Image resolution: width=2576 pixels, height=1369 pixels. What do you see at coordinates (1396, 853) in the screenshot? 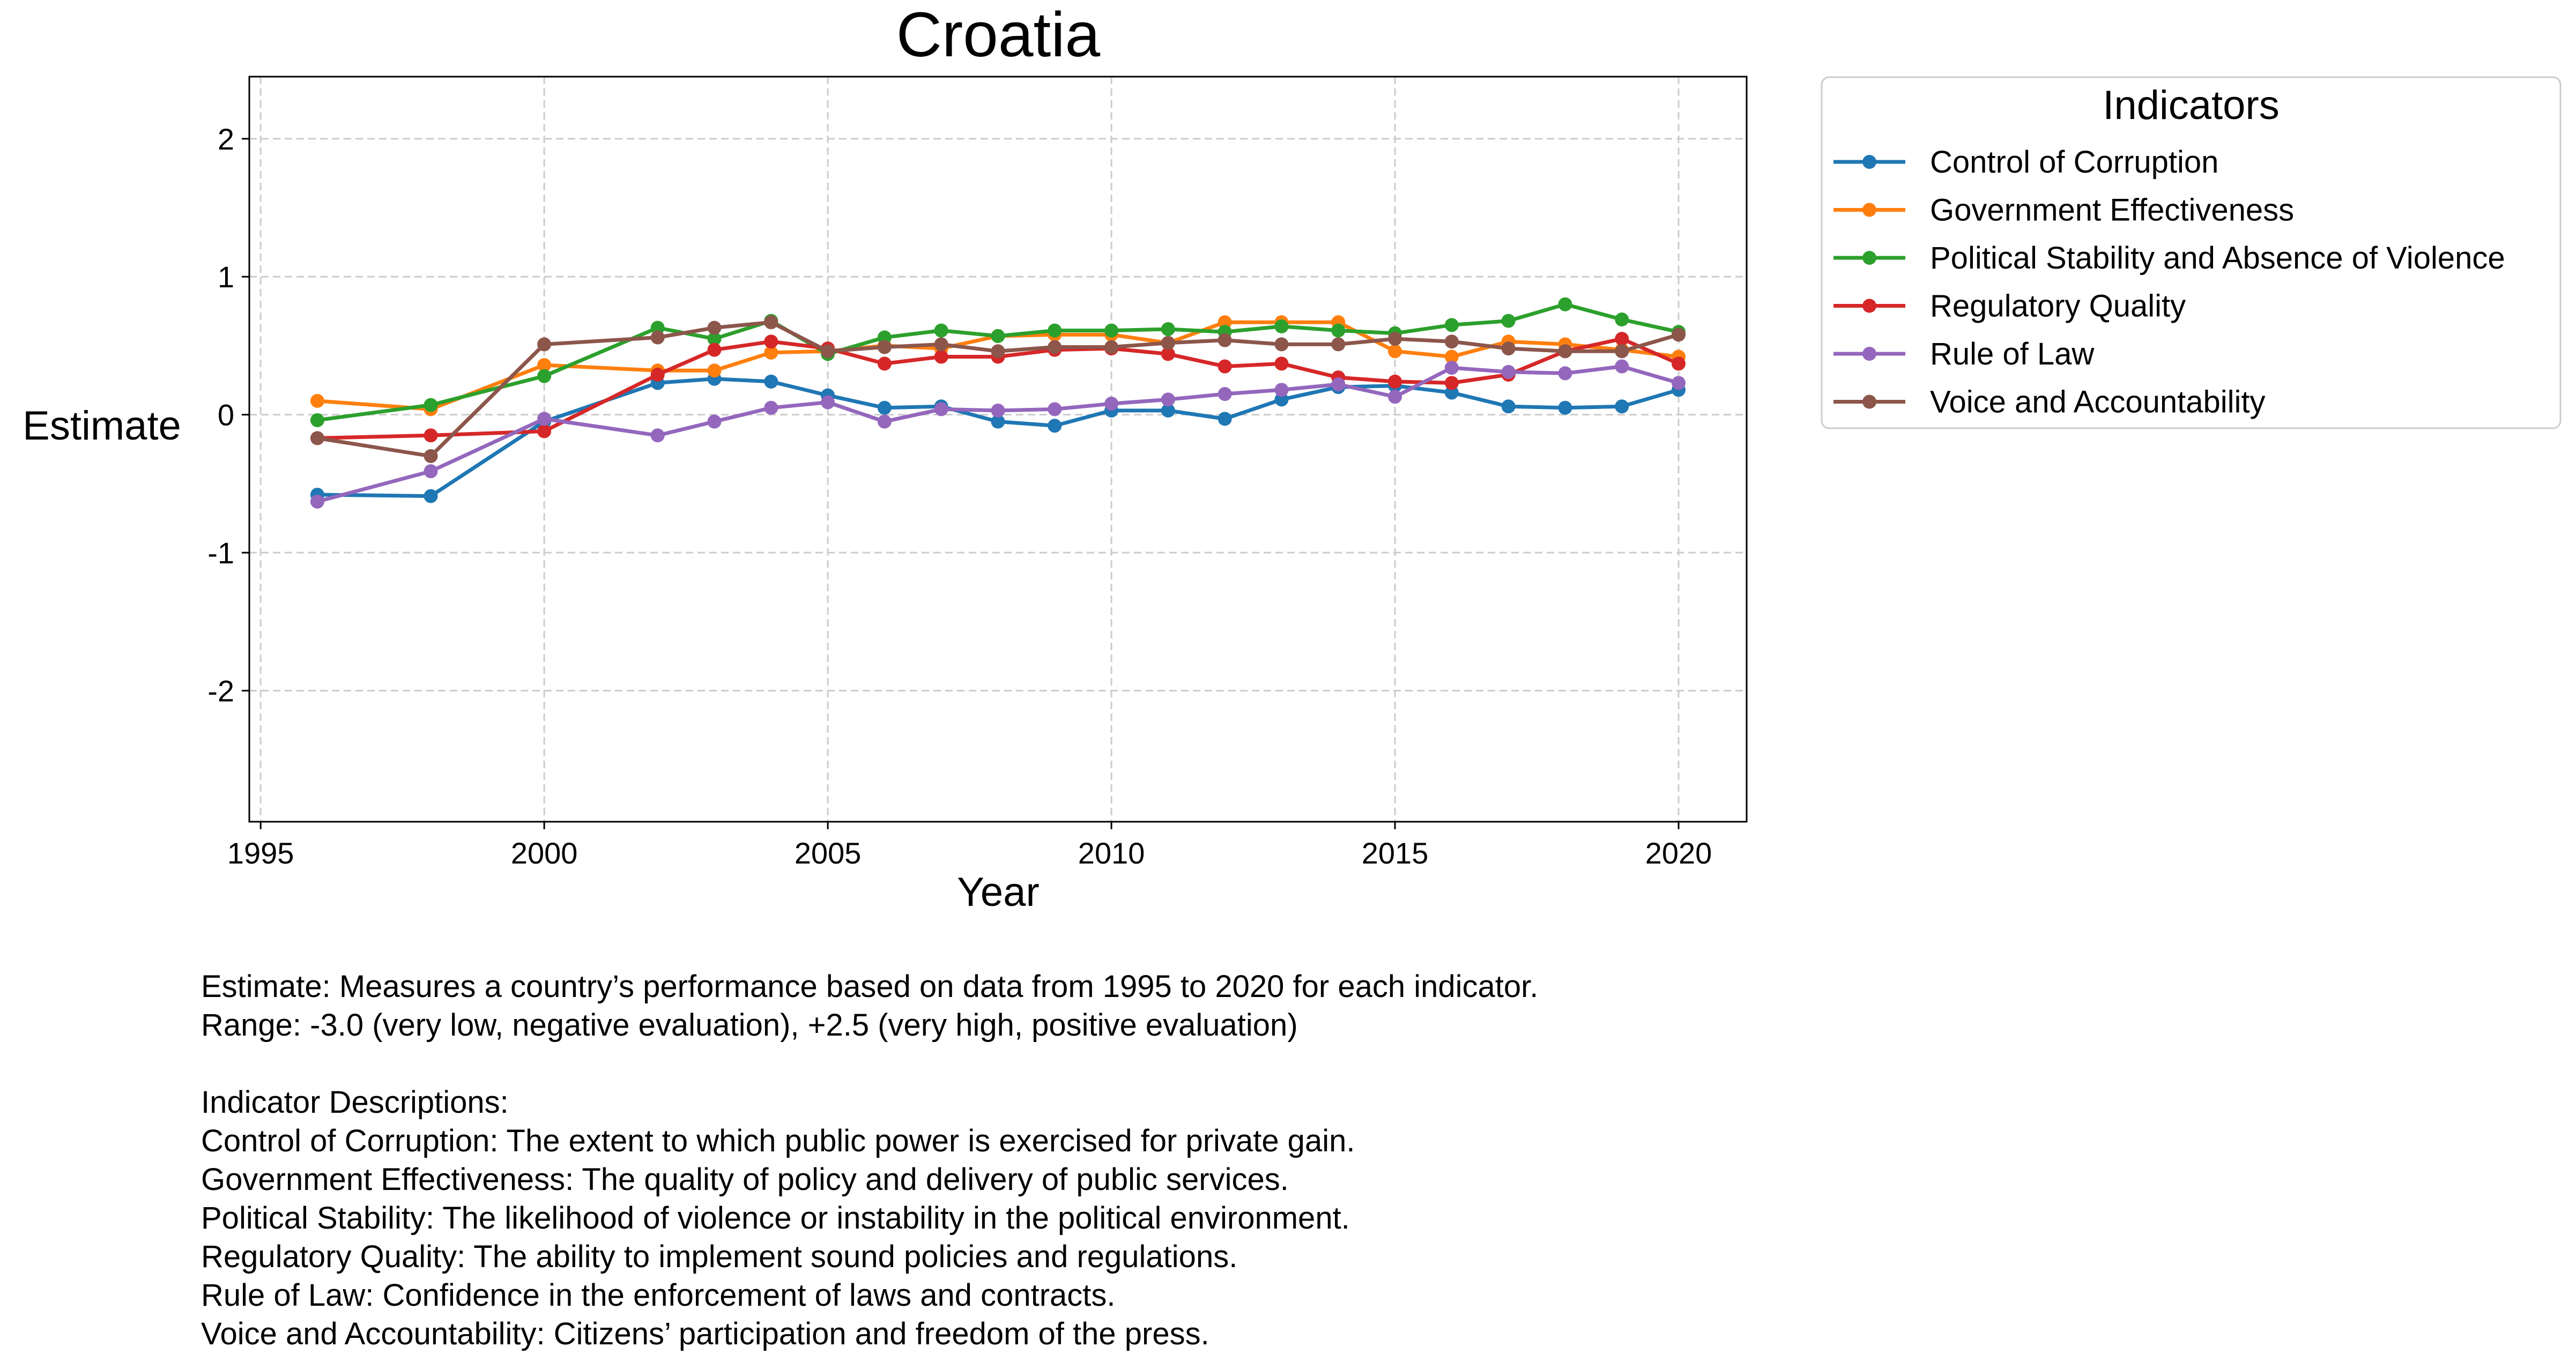
I see `x-tick-label: 2015` at bounding box center [1396, 853].